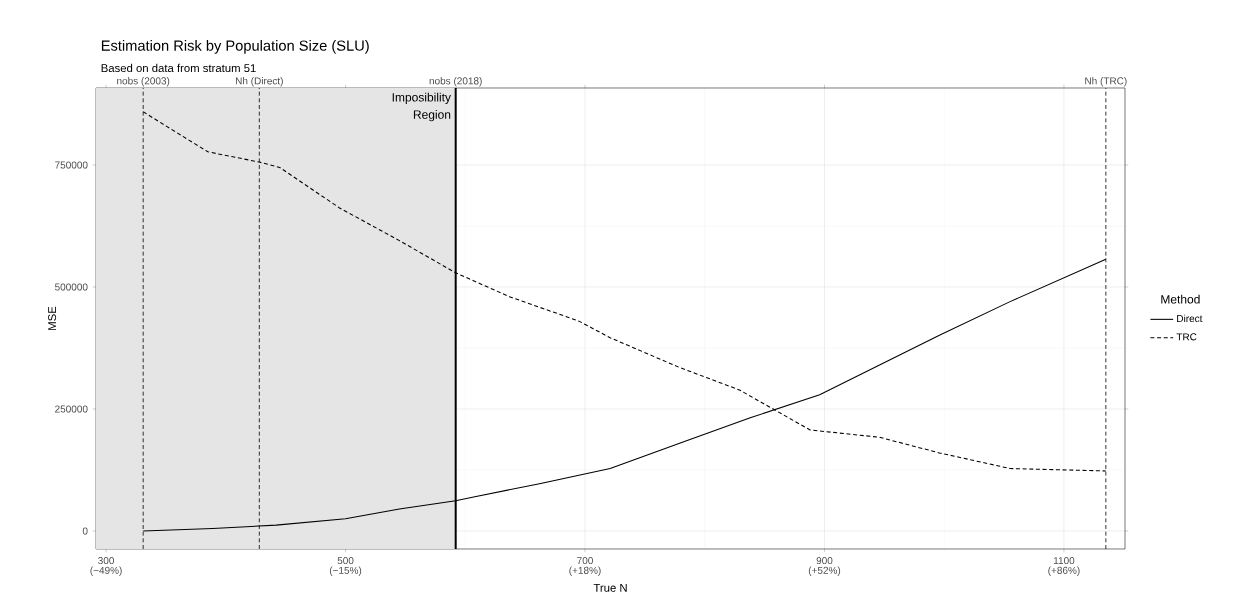 This screenshot has width=1244, height=616. Describe the element at coordinates (610, 587) in the screenshot. I see `x-axis-title: True N` at that location.